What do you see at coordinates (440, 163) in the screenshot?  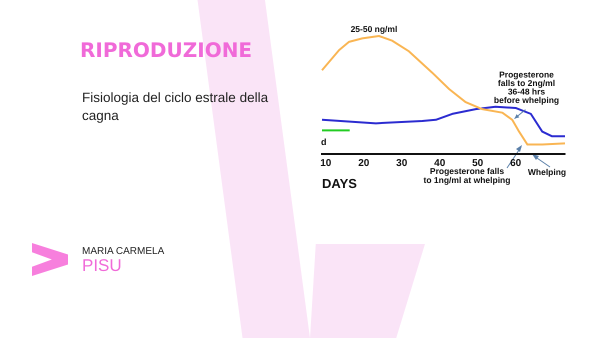 I see `x-tick-label: 40` at bounding box center [440, 163].